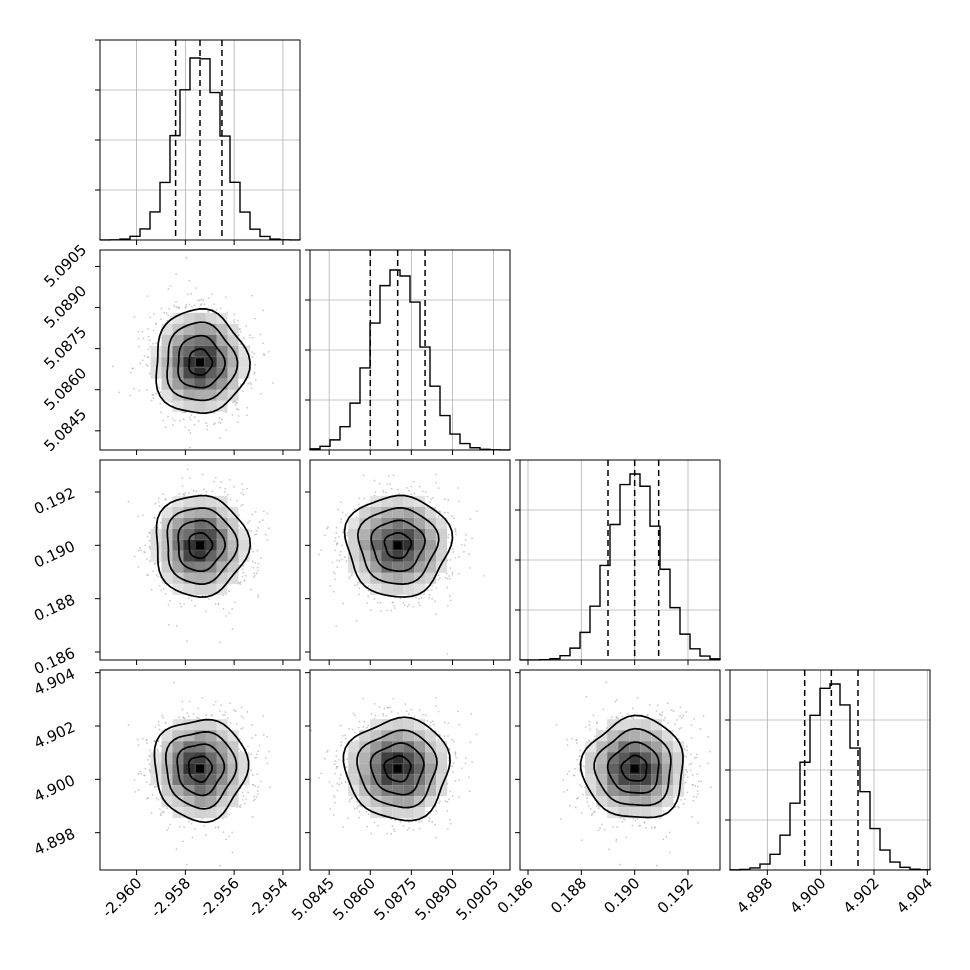  What do you see at coordinates (54, 501) in the screenshot?
I see `y-tick-label: 0.192` at bounding box center [54, 501].